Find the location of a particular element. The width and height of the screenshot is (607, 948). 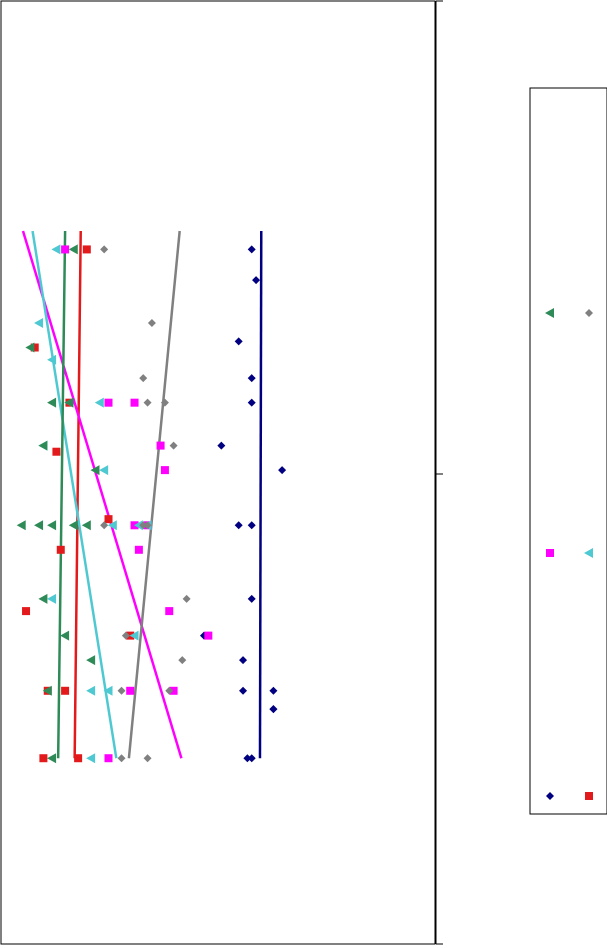

legend-box is located at coordinates (568, 451).